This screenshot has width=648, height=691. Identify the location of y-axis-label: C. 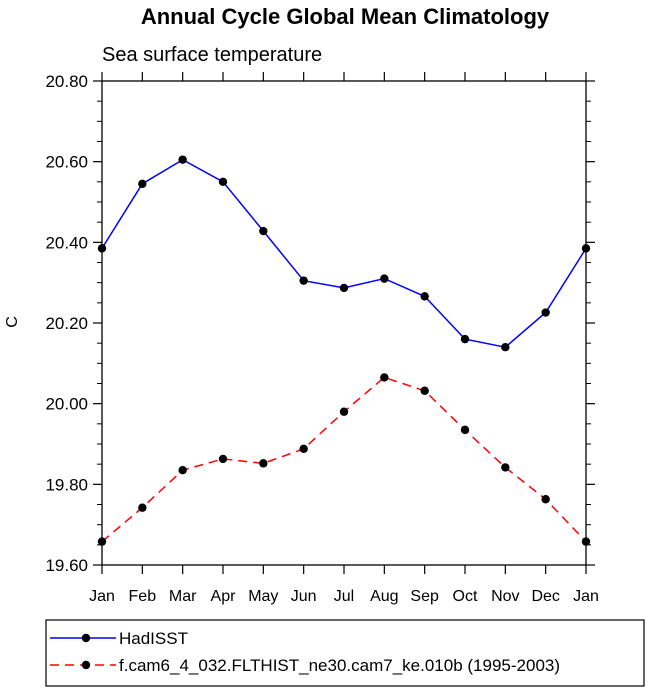
(12, 322).